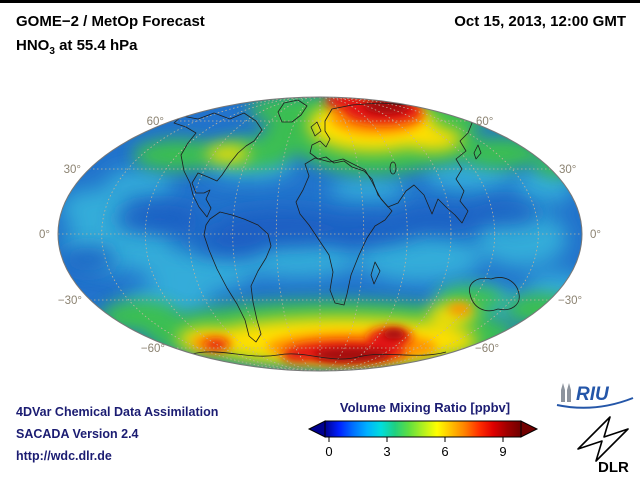 The image size is (640, 480). I want to click on colorbar-tick-0: 0, so click(328, 451).